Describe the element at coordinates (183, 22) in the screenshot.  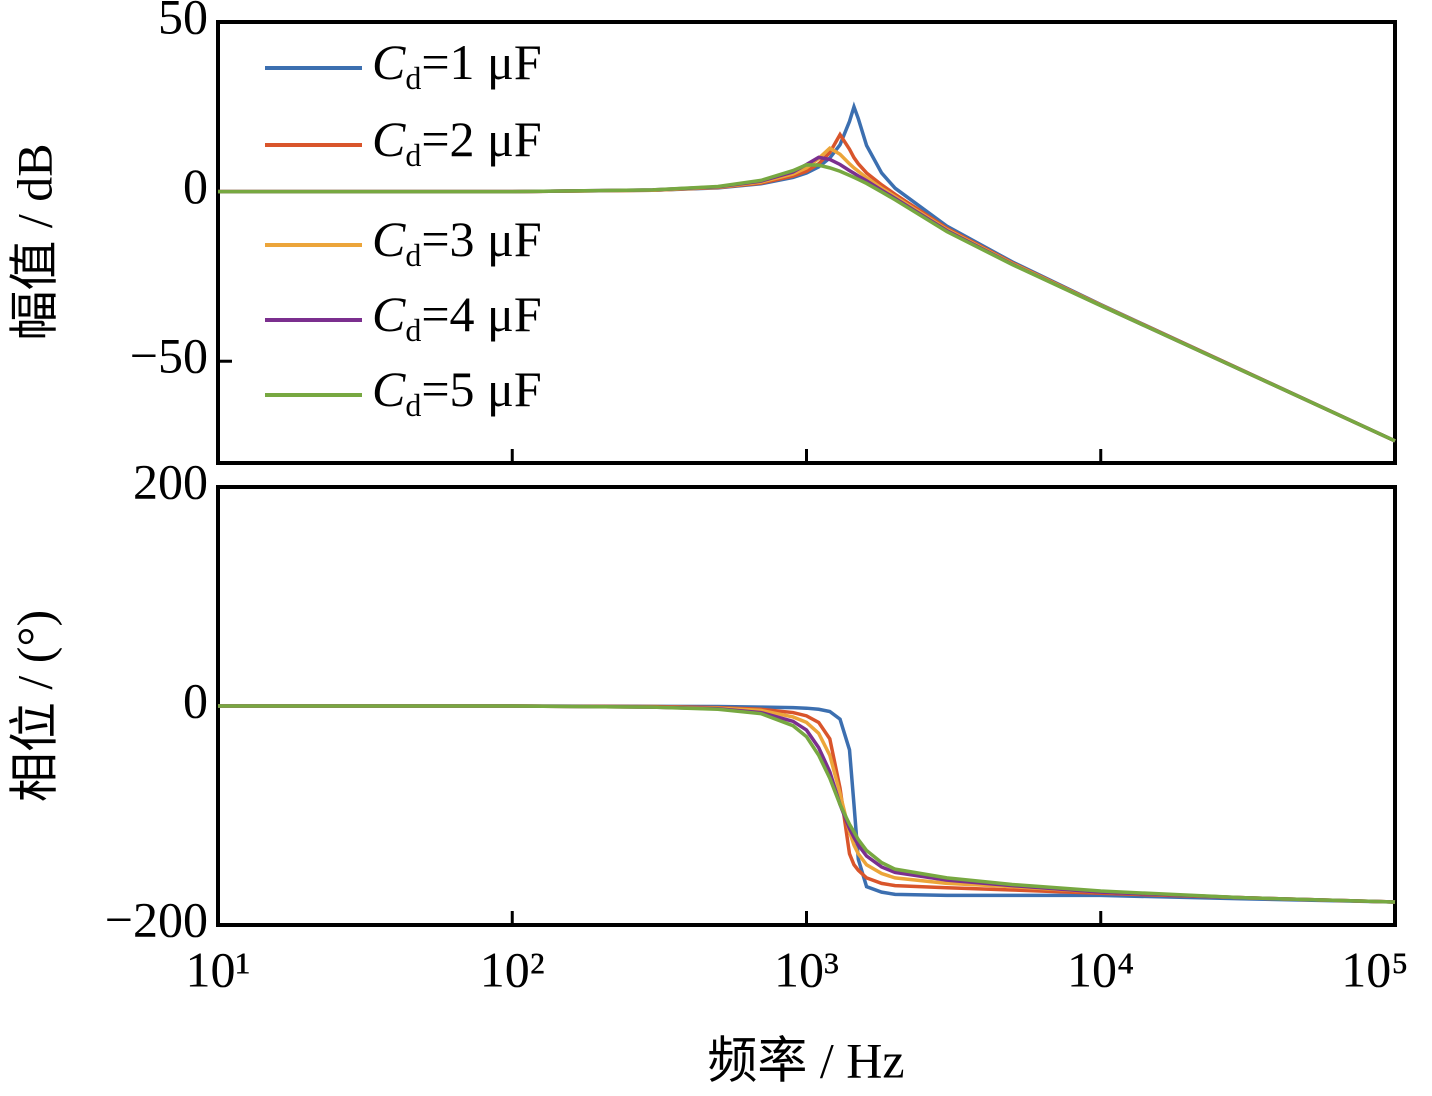
I see `y-tick-label: 50` at that location.